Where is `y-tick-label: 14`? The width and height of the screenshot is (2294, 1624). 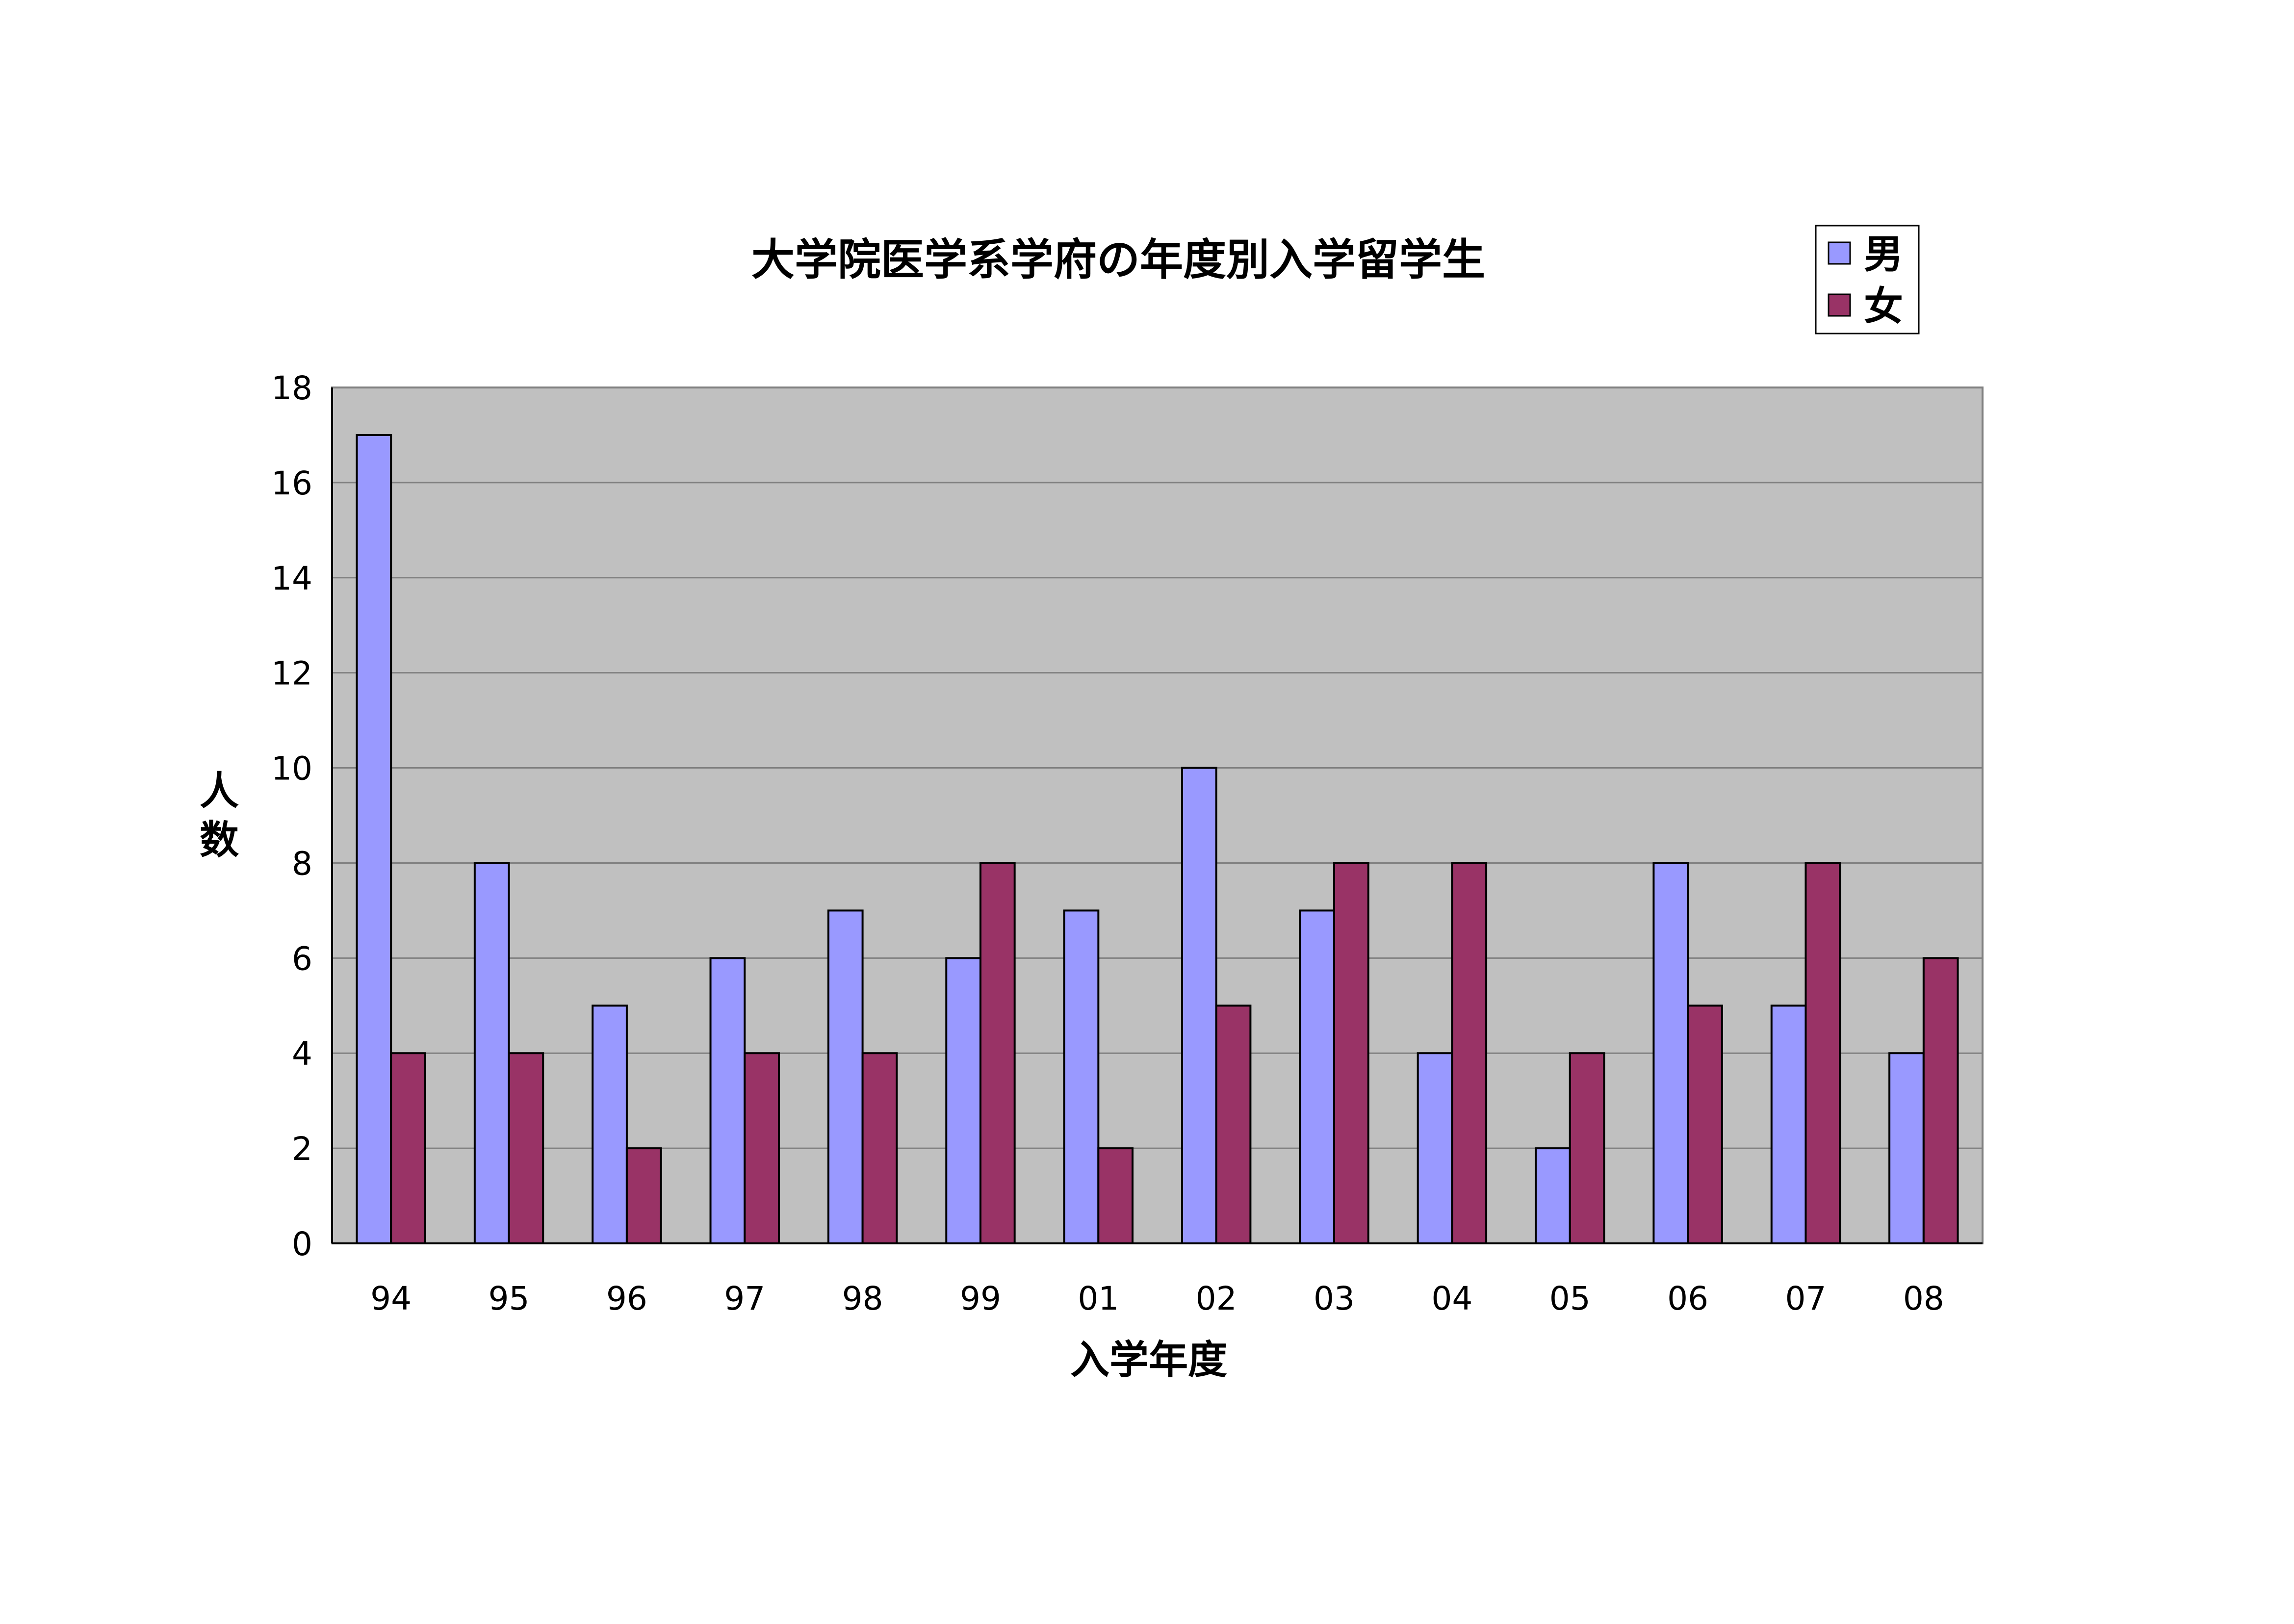 y-tick-label: 14 is located at coordinates (291, 578).